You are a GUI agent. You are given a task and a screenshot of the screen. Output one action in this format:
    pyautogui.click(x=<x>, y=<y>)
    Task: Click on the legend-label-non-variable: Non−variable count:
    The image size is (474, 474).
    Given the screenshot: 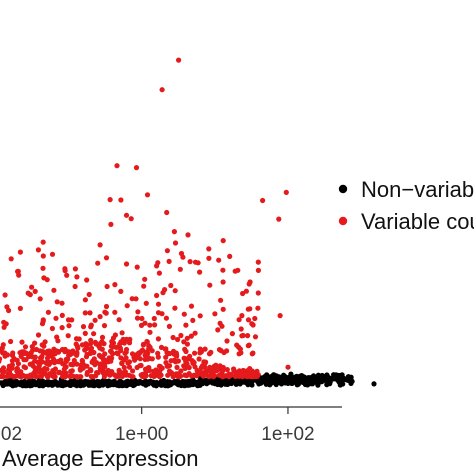 What is the action you would take?
    pyautogui.click(x=417, y=189)
    